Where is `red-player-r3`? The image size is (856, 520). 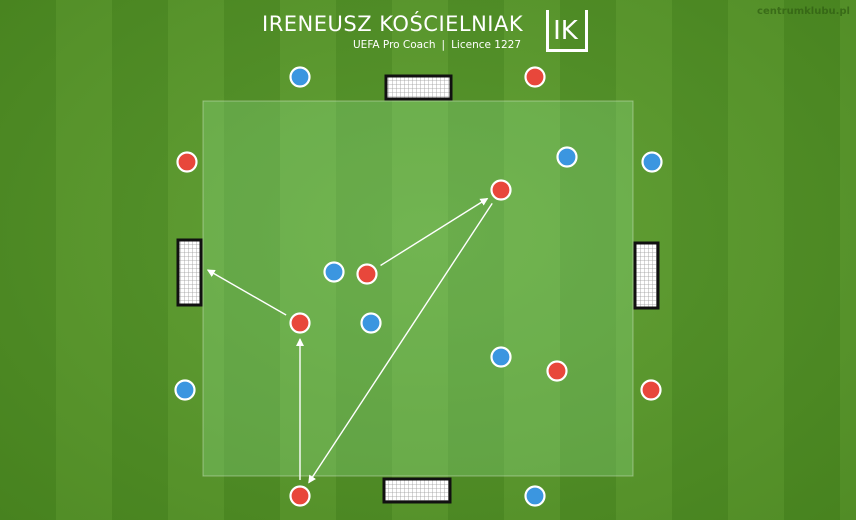
red-player-r3 is located at coordinates (501, 190).